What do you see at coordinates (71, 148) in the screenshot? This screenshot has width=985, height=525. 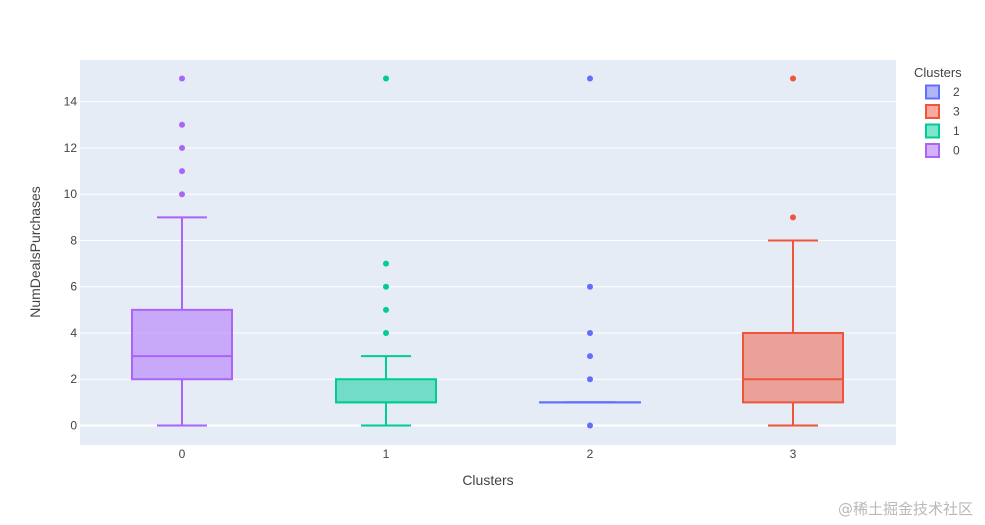 I see `y-tick-label: 12` at bounding box center [71, 148].